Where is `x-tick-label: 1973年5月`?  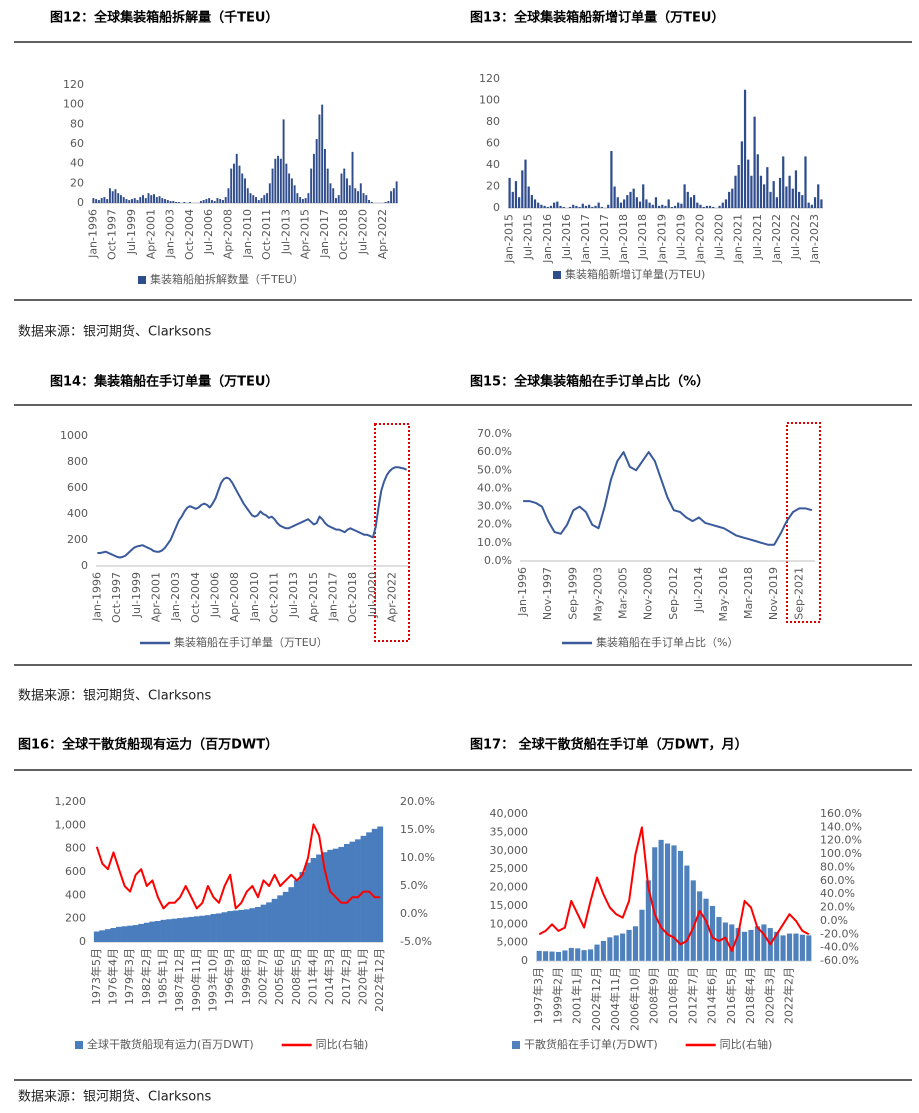
x-tick-label: 1973年5月 is located at coordinates (96, 976).